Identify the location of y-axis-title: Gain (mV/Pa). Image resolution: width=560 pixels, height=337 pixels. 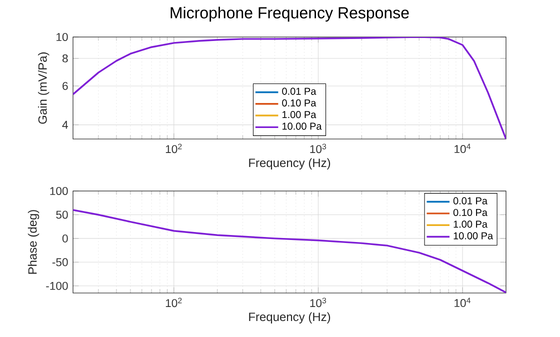
(44, 88).